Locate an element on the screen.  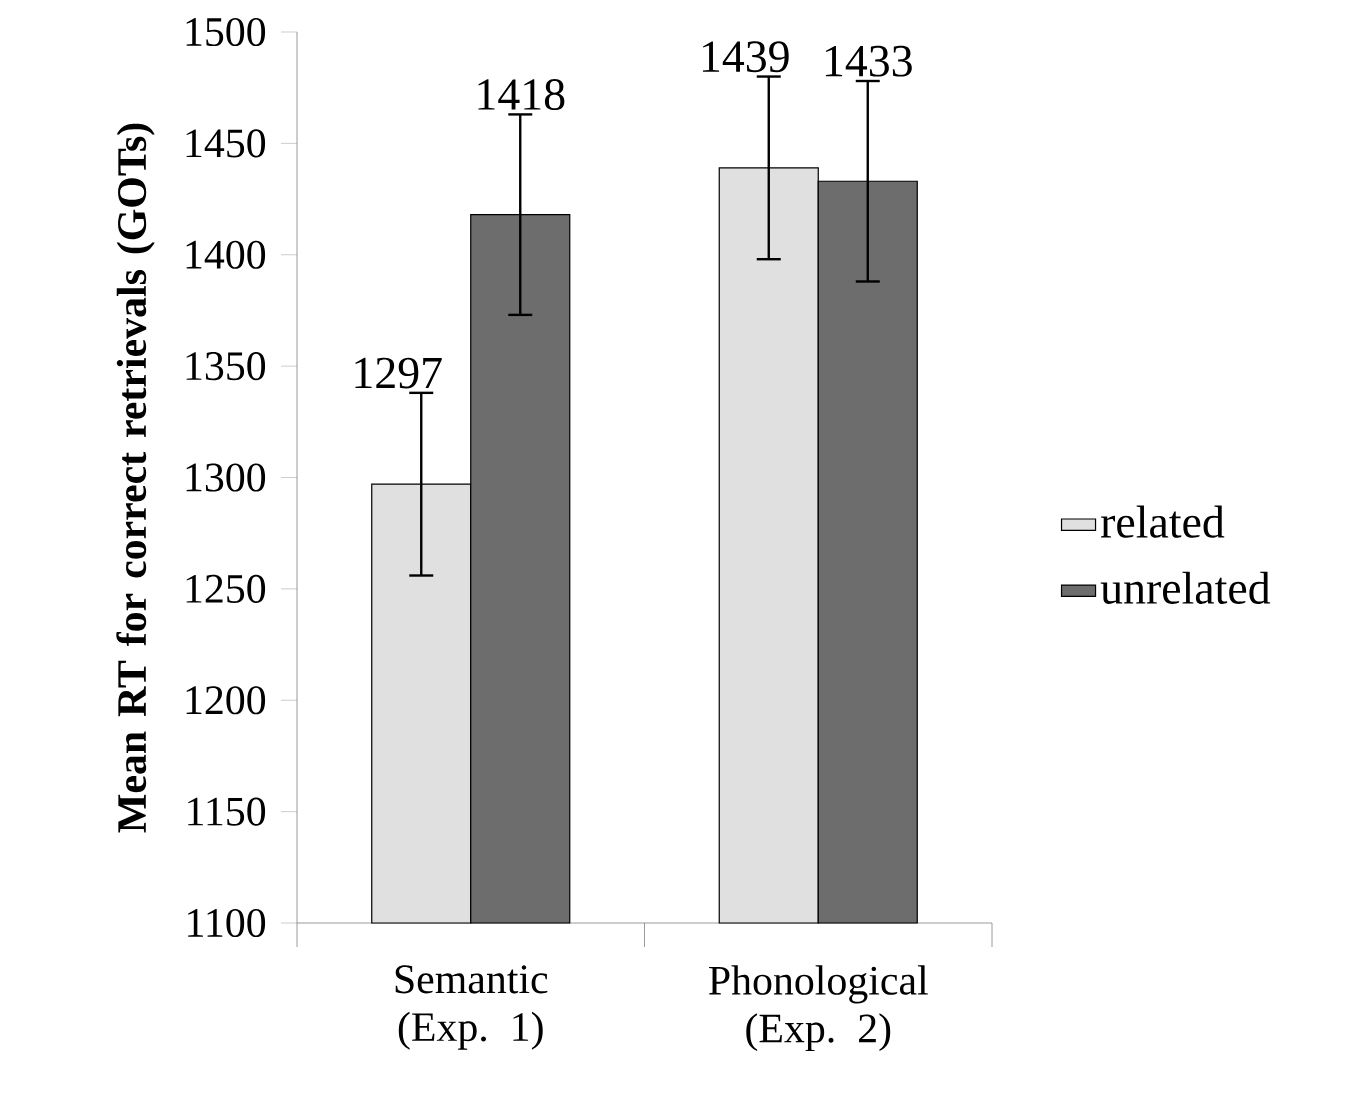
y-tick-label: 1450 is located at coordinates (226, 143).